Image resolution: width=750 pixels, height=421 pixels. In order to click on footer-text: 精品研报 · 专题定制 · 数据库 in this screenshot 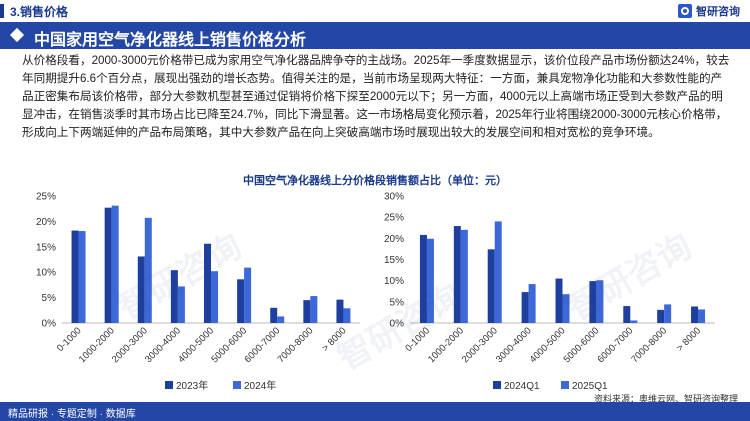, I will do `click(72, 414)`.